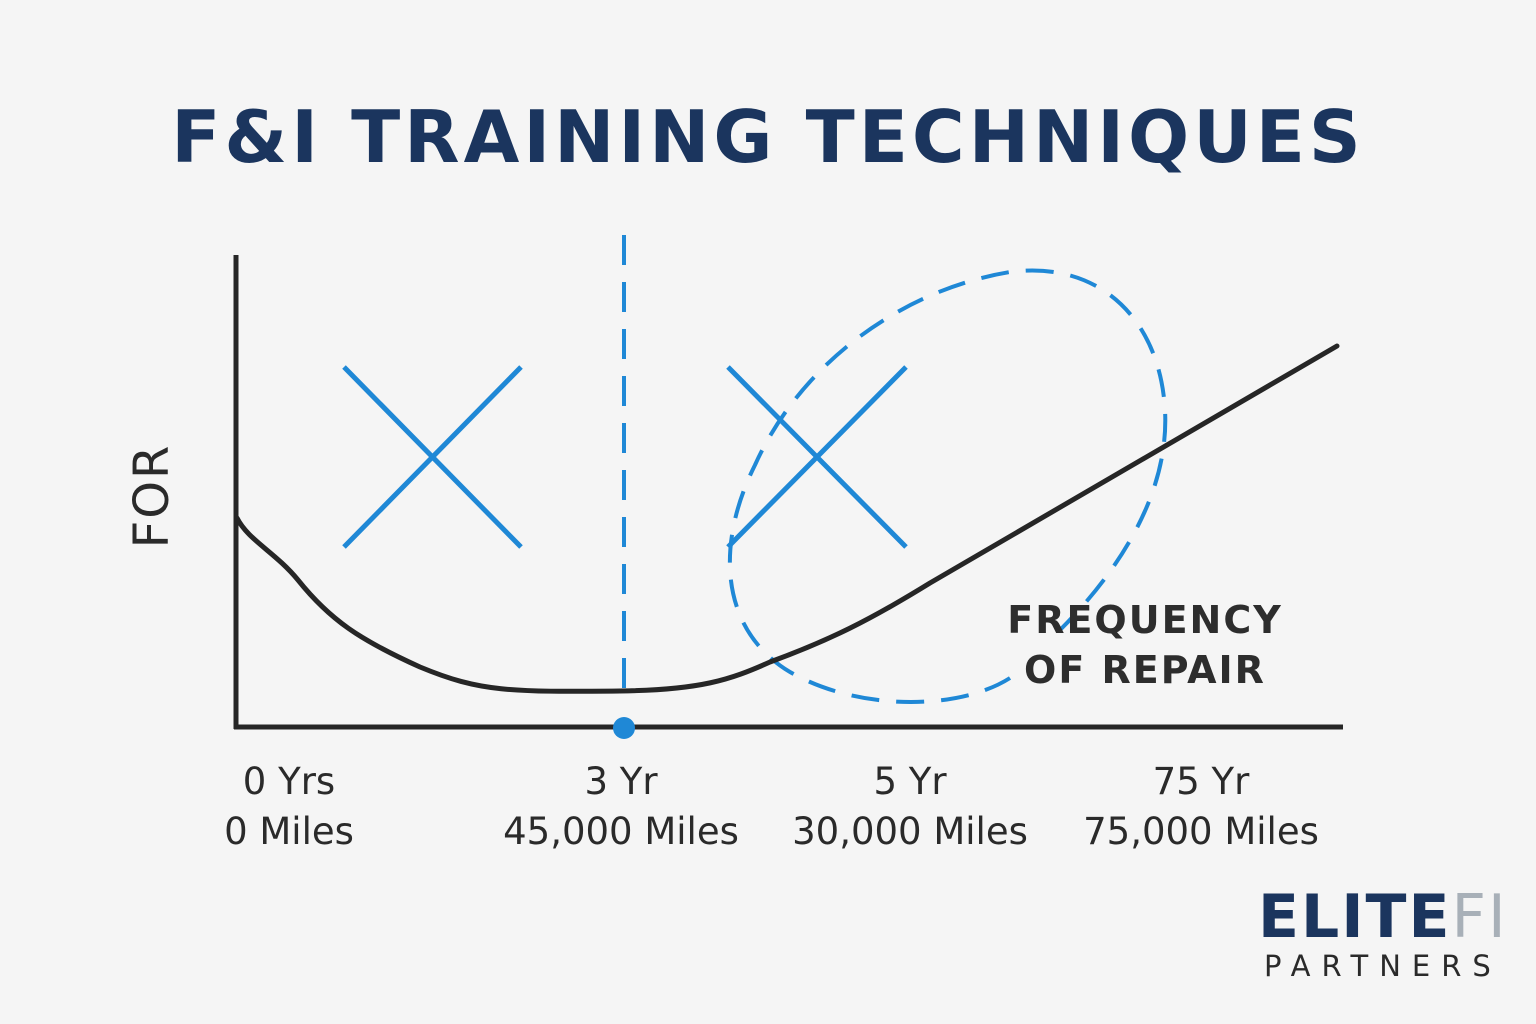 The image size is (1536, 1024). I want to click on frequency-of-repair-label: FREQUENCY OF REPAIR, so click(1145, 645).